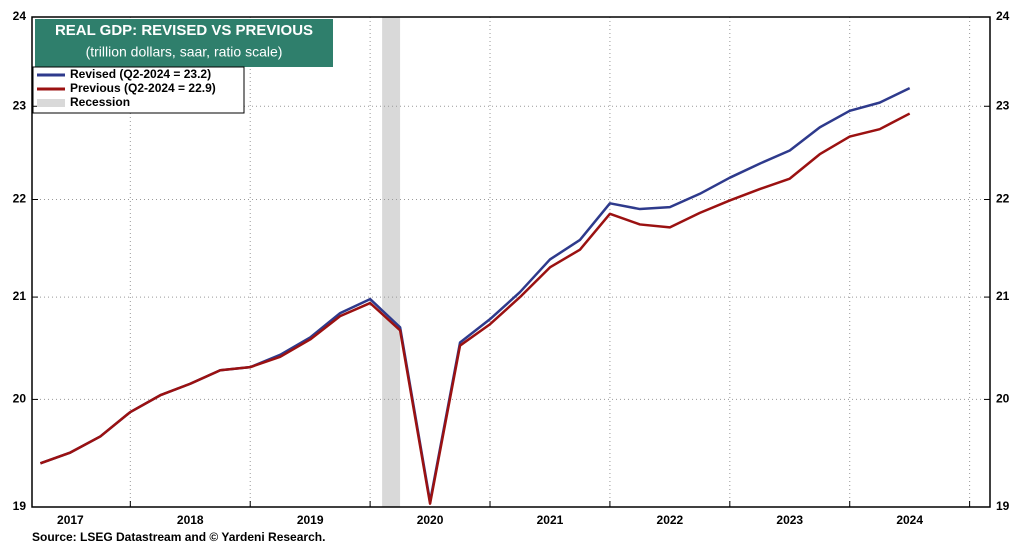 This screenshot has width=1024, height=547. I want to click on y2-tick-label: 24, so click(1003, 16).